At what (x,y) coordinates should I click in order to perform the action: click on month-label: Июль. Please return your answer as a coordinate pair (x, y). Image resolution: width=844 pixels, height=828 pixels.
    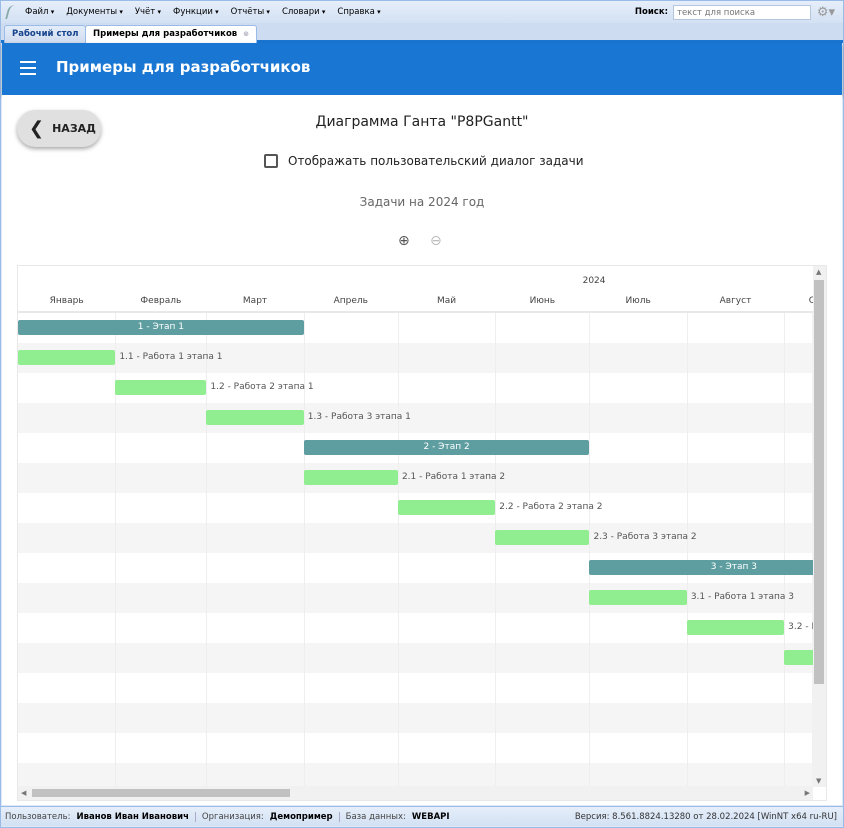
    Looking at the image, I should click on (638, 301).